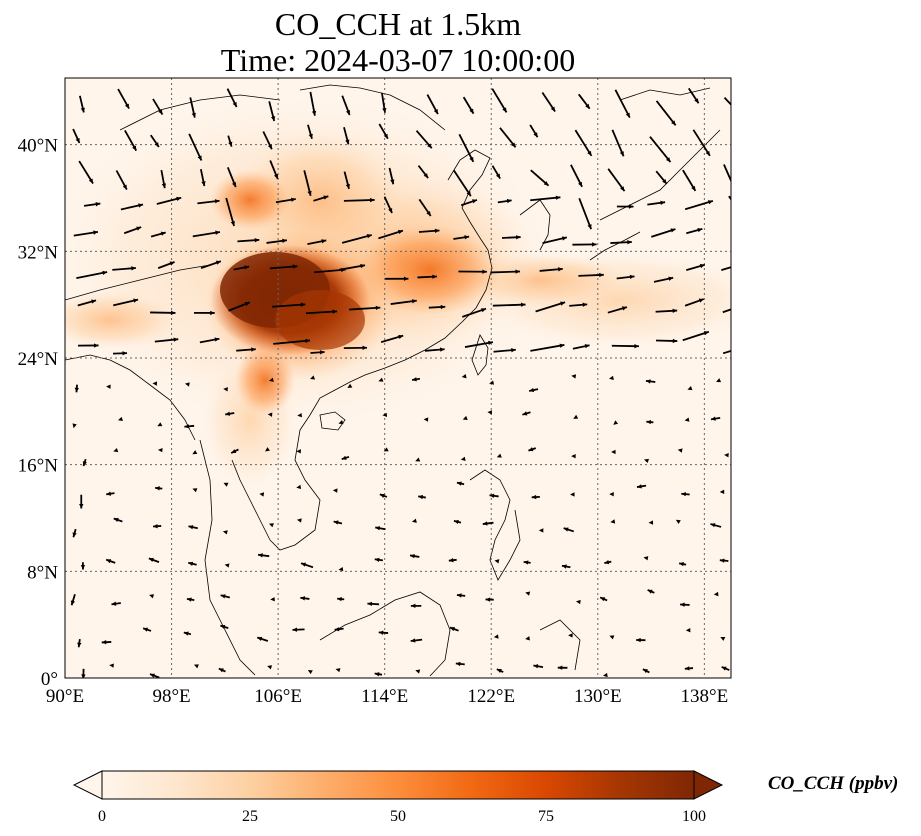 This screenshot has height=836, width=921. What do you see at coordinates (598, 696) in the screenshot?
I see `x-tick-label: 130°E` at bounding box center [598, 696].